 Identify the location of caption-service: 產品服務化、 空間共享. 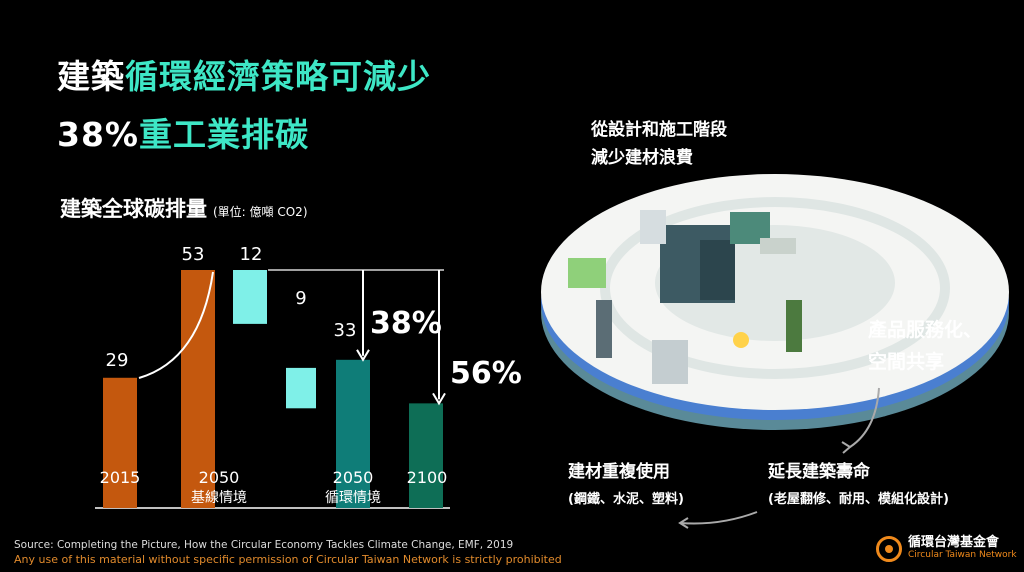
(925, 346).